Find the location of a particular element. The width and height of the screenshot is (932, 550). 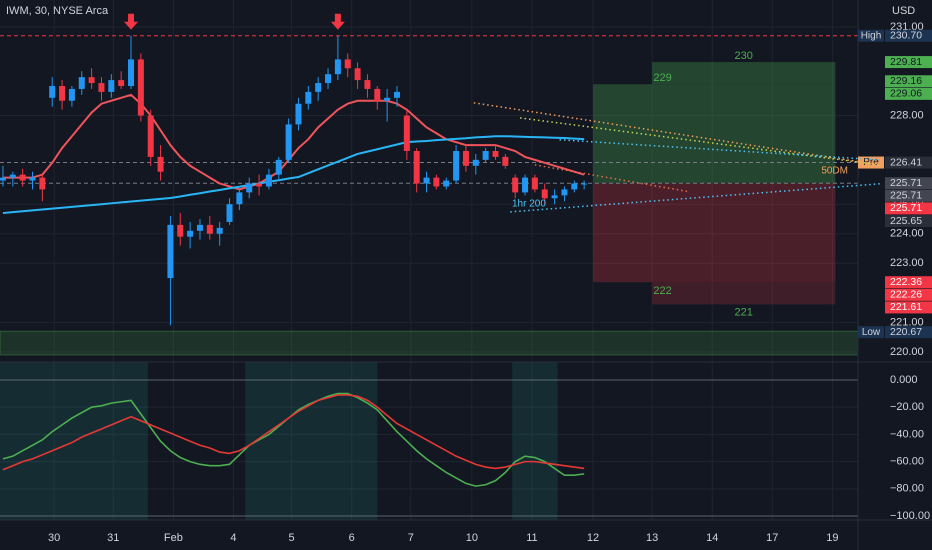

osc-line is located at coordinates (293, 432).